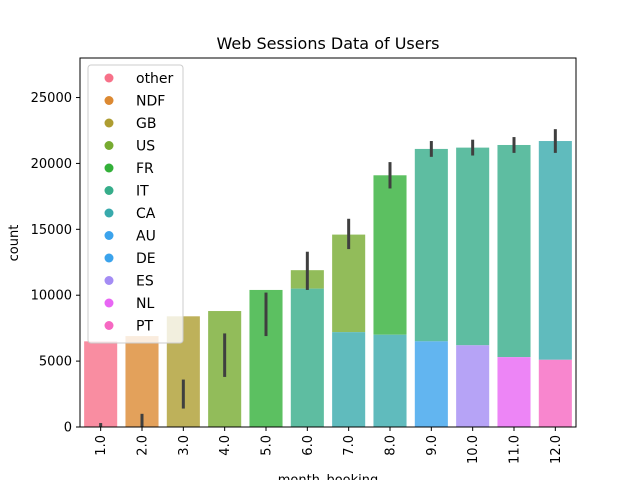 Image resolution: width=640 pixels, height=480 pixels. Describe the element at coordinates (145, 147) in the screenshot. I see `legend-label: US` at that location.